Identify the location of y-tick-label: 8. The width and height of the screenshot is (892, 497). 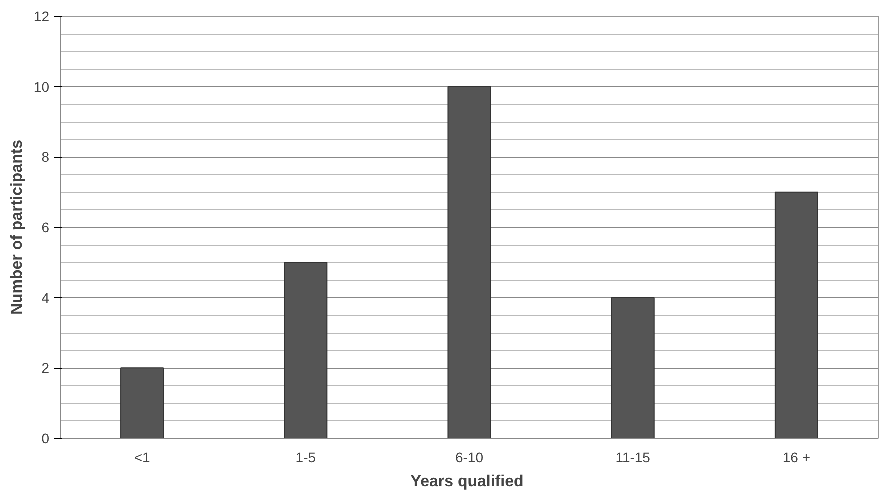
(46, 157).